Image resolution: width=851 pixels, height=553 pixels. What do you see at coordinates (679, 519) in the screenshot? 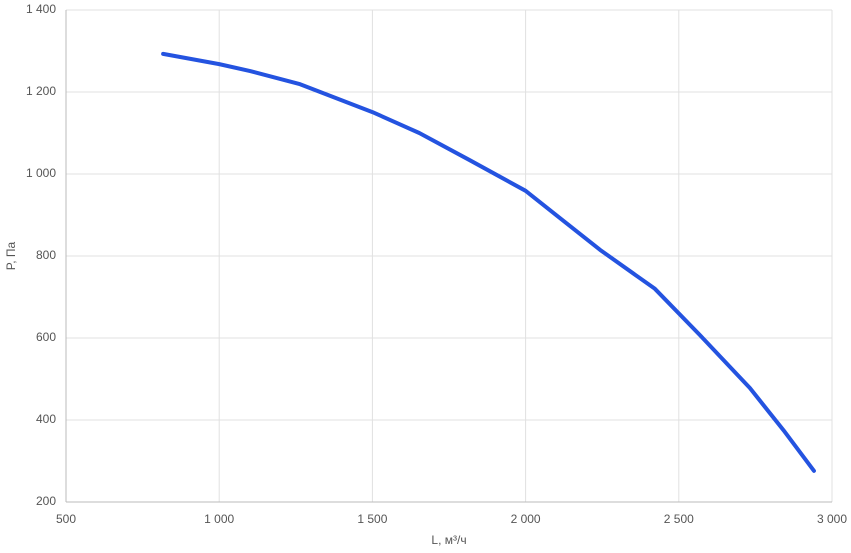
I see `x-tick-label: 2 500` at bounding box center [679, 519].